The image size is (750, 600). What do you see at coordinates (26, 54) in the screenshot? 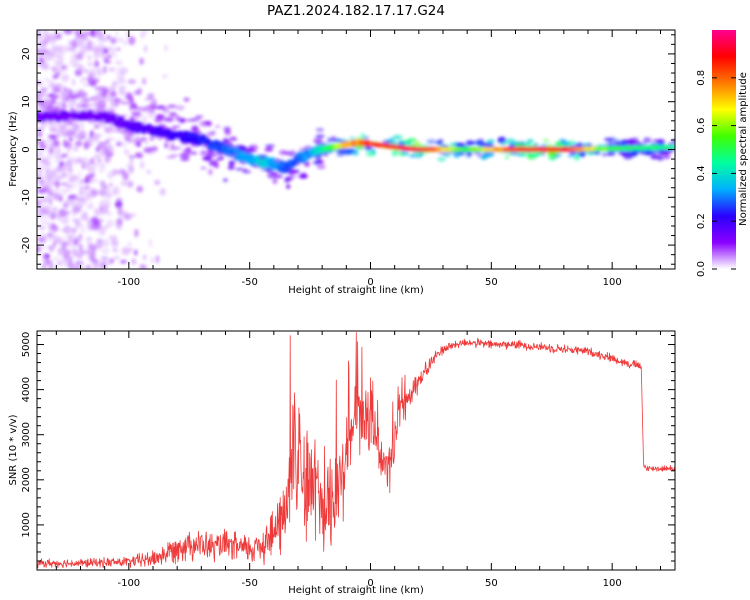
I see `y-tick-label: 20` at bounding box center [26, 54].